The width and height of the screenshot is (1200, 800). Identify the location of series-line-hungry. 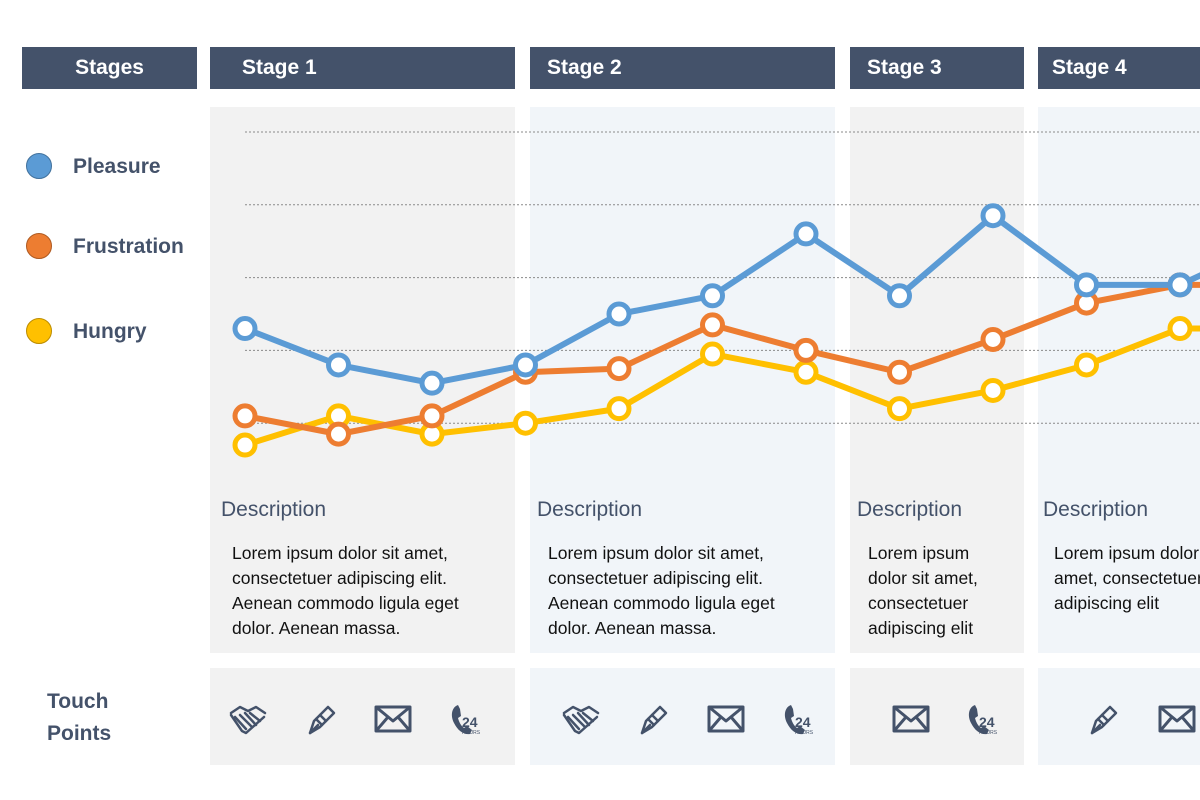
(722, 386).